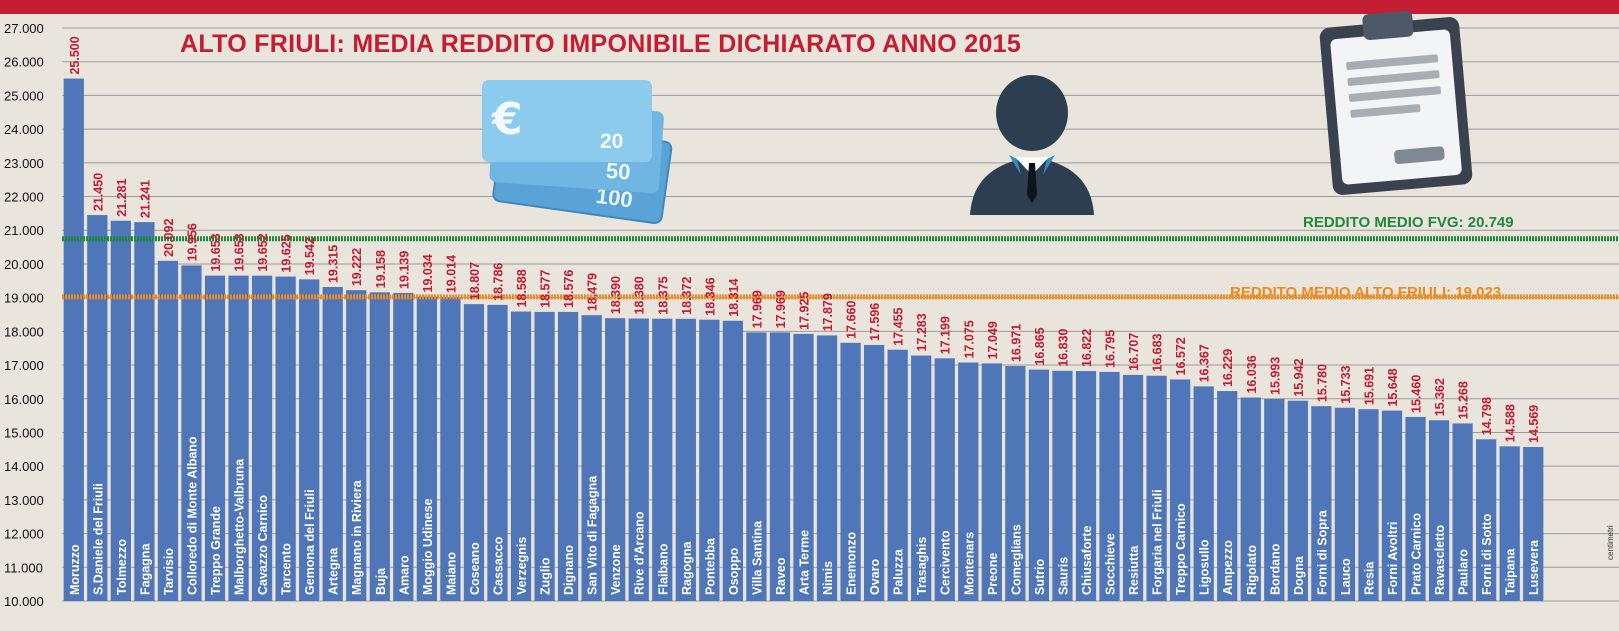  What do you see at coordinates (640, 295) in the screenshot?
I see `value-label: 18.380` at bounding box center [640, 295].